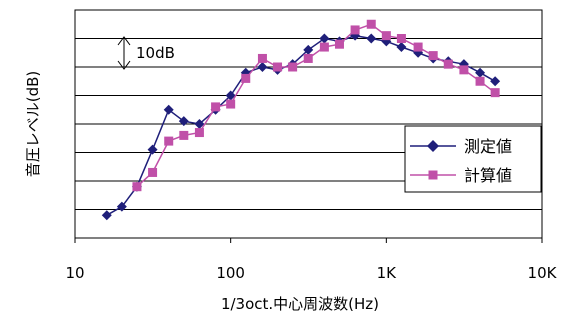  I want to click on x-tick-label: 10, so click(74, 273).